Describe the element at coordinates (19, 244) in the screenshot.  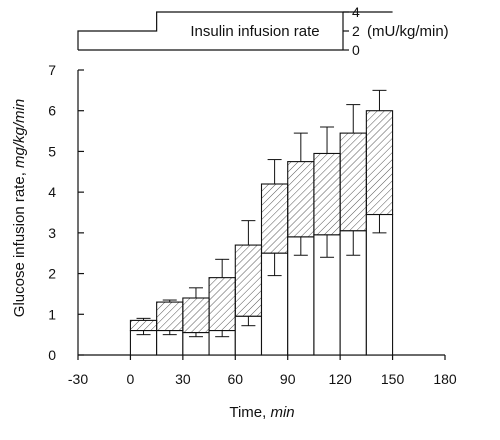
I see `y-axis-title-text: Glucose infusion rate,` at that location.